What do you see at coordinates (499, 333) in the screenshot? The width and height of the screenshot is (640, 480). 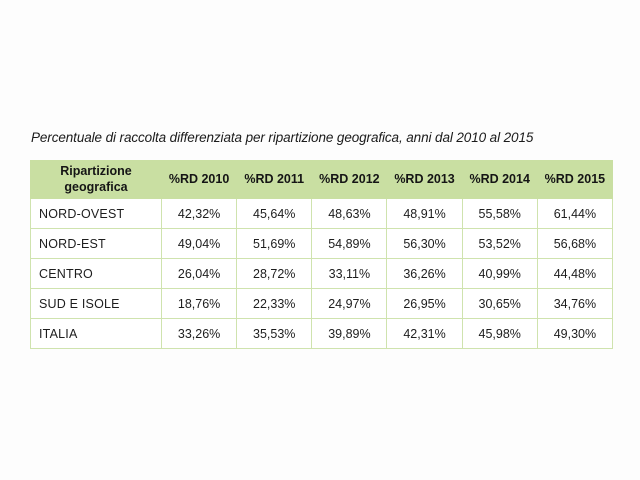 I see `value-cell: 45,98%` at bounding box center [499, 333].